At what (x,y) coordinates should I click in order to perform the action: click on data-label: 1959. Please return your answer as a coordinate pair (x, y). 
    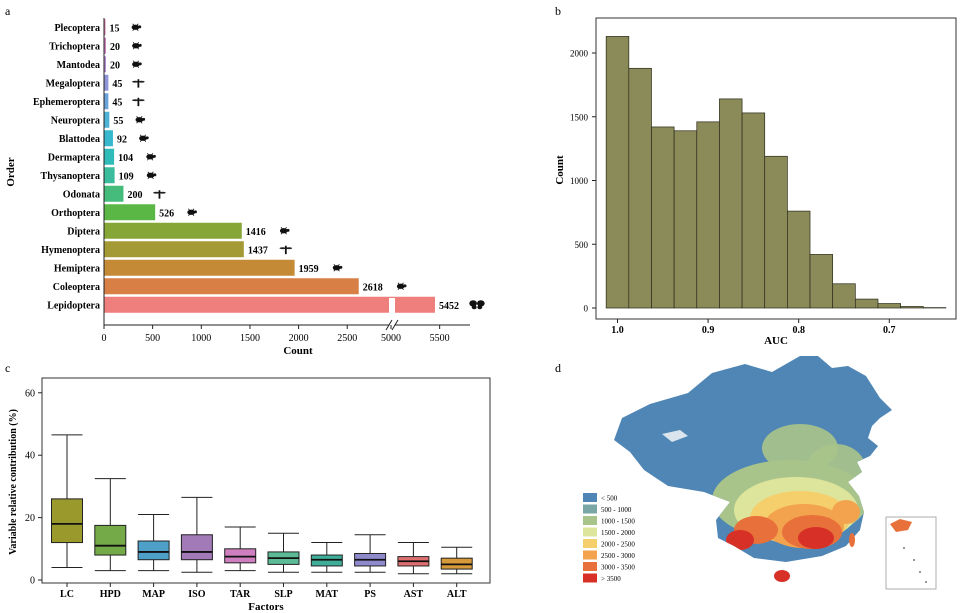
    Looking at the image, I should click on (309, 269).